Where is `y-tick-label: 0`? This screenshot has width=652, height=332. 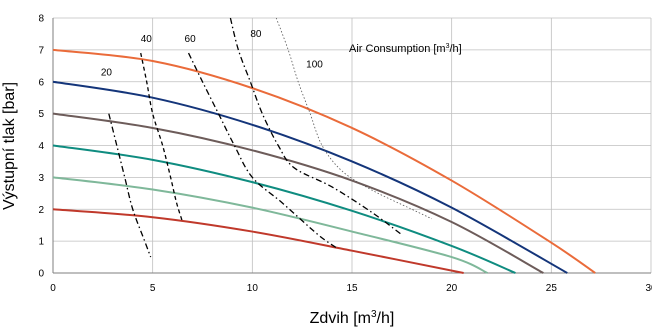
y-tick-label: 0 is located at coordinates (41, 274).